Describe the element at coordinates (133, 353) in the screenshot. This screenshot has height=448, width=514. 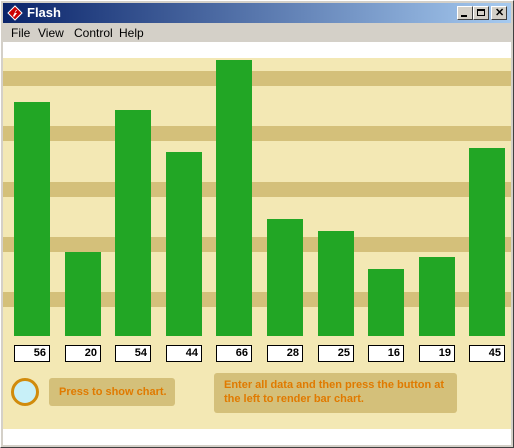
I see `value-input-3: 54` at that location.